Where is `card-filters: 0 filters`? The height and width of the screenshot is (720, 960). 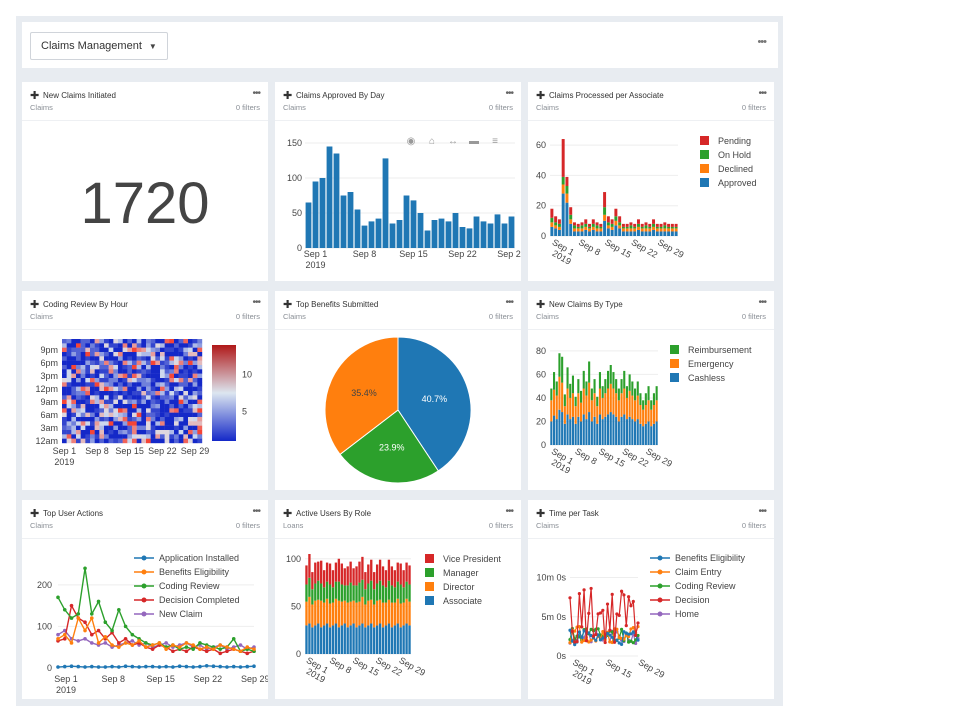
card-filters: 0 filters is located at coordinates (753, 525).